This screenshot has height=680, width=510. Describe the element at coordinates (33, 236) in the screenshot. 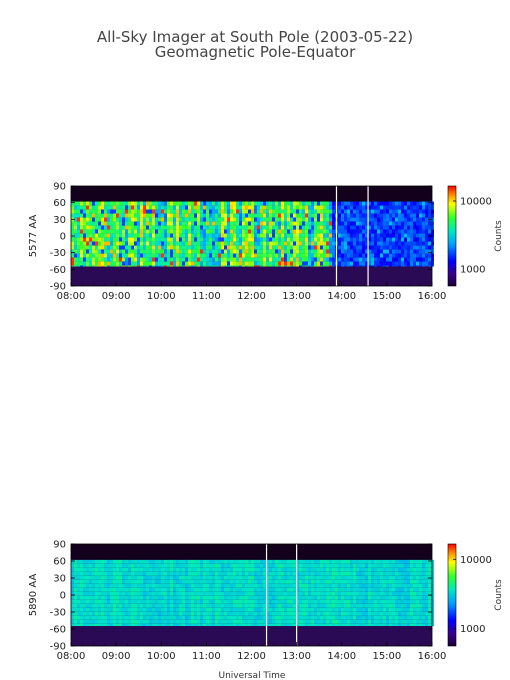

I see `y-axis-label: 5577 AA` at that location.